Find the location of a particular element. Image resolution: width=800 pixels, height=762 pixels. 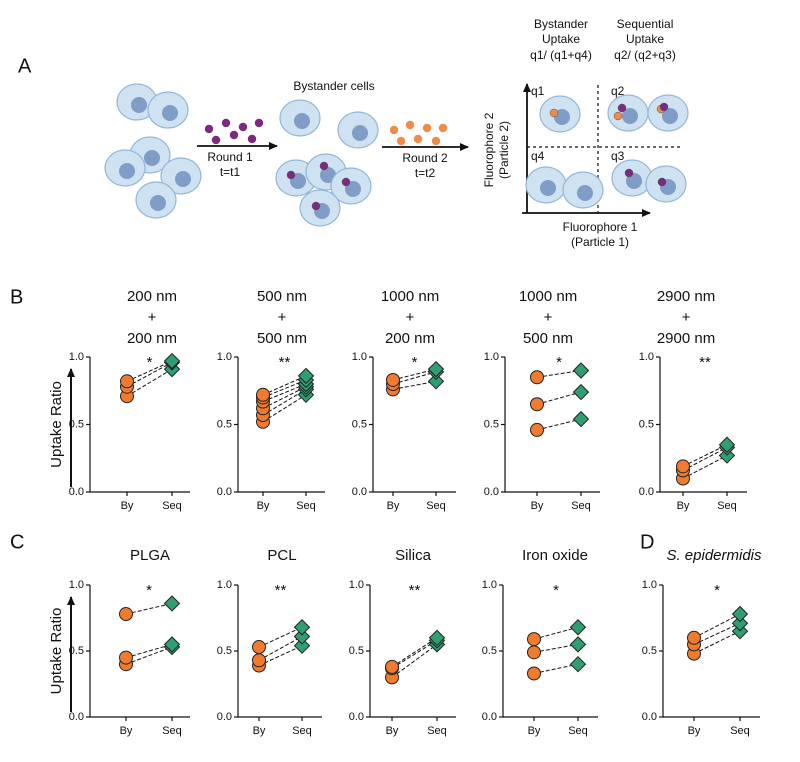

column-header: Sequential is located at coordinates (645, 24).